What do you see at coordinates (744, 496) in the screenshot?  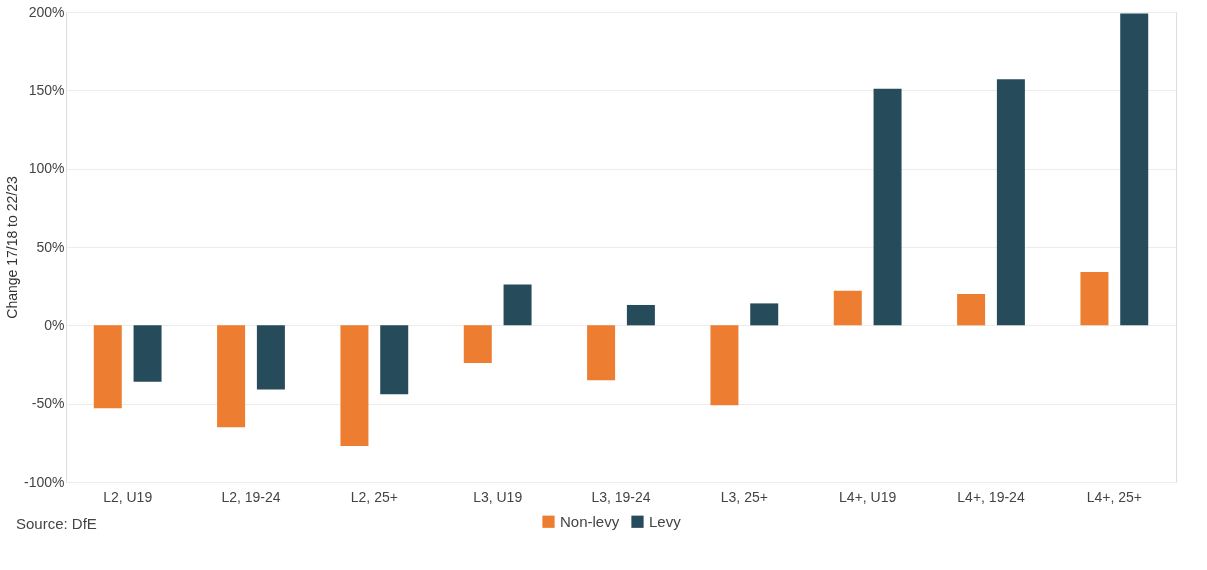 I see `x-tick-label: L3, 25+` at bounding box center [744, 496].